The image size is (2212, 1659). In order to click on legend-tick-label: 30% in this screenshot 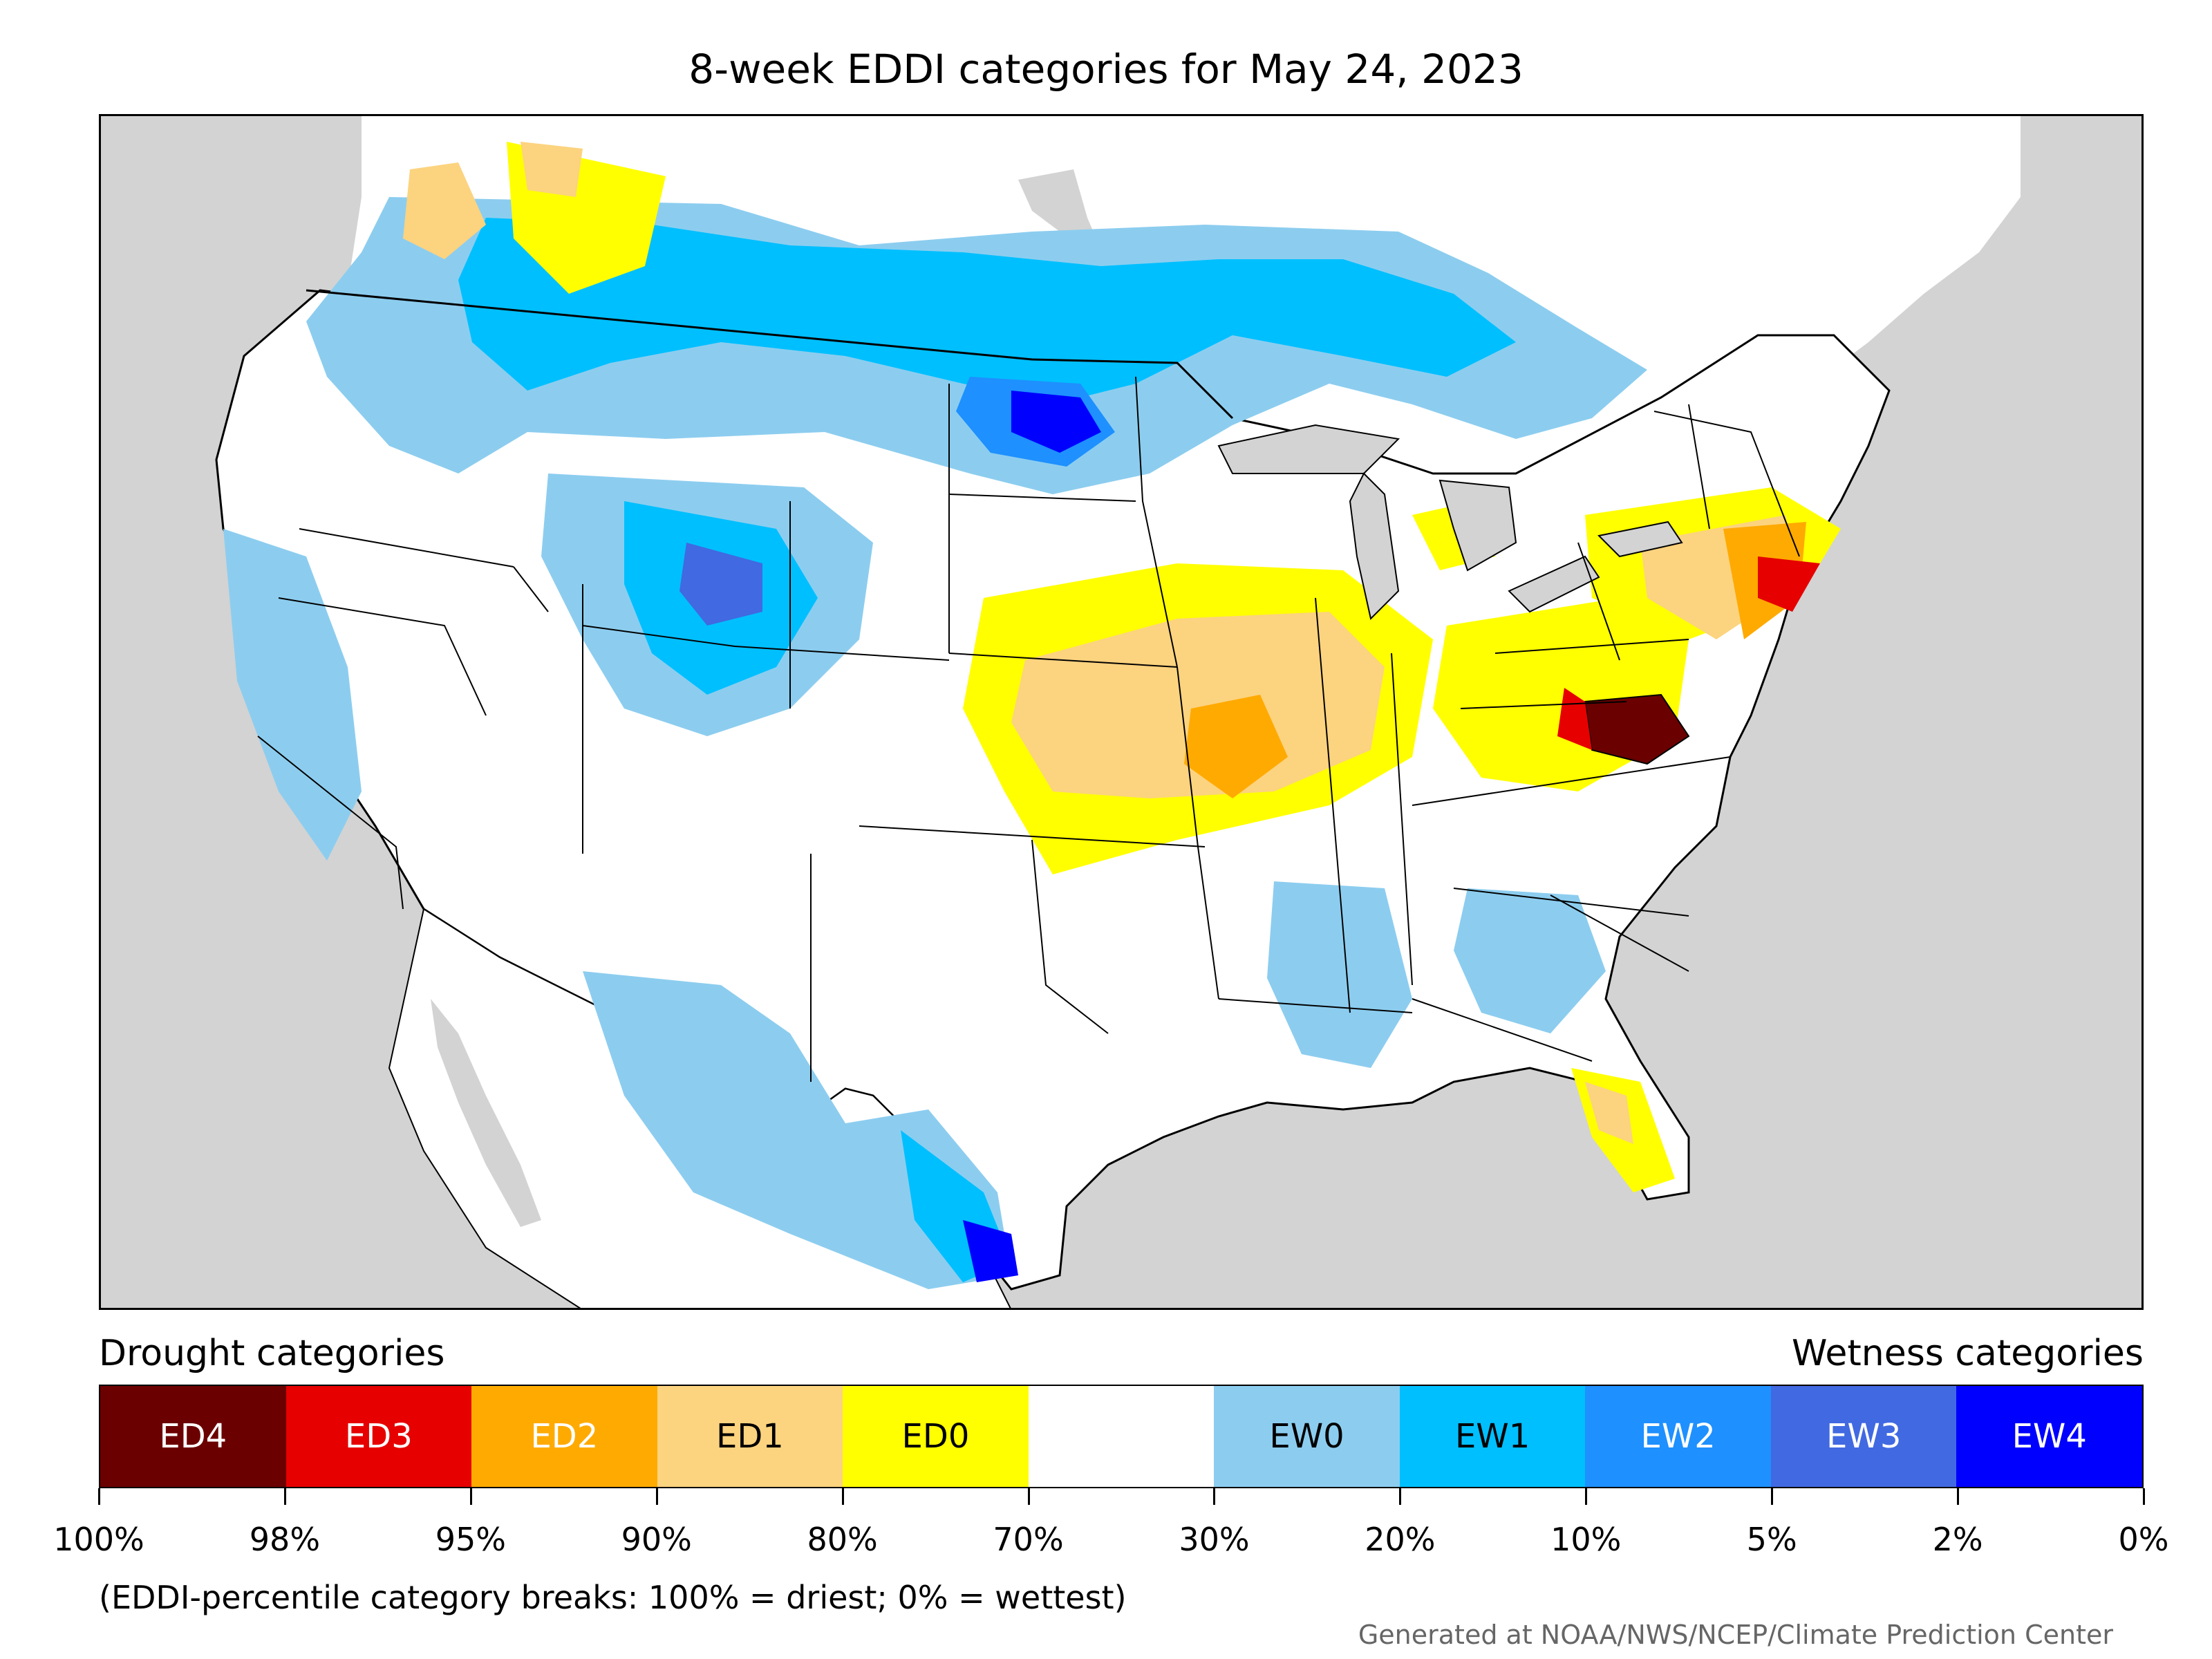, I will do `click(1214, 1540)`.